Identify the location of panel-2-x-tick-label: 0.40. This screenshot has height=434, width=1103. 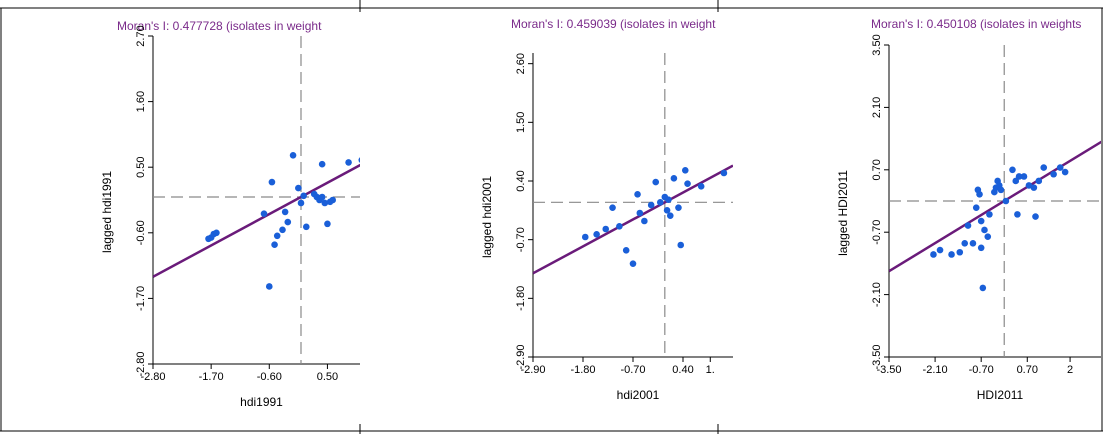
(682, 370).